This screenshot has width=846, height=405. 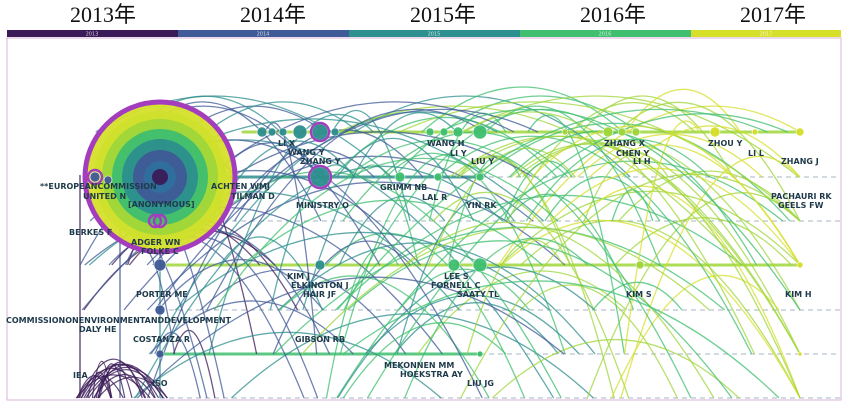 What do you see at coordinates (287, 143) in the screenshot?
I see `node-label-li-x: LI X` at bounding box center [287, 143].